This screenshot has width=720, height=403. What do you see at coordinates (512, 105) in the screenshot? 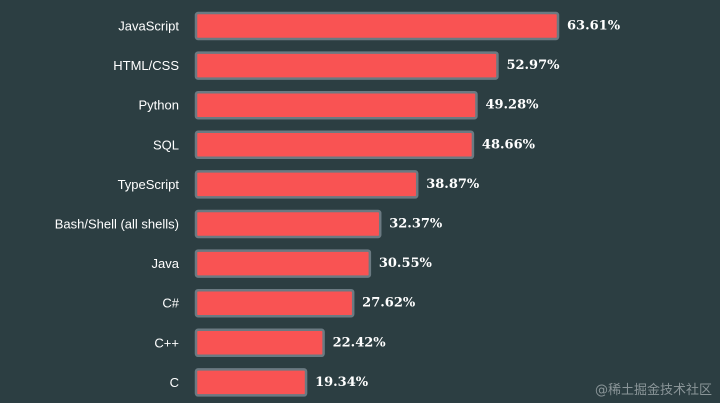
I see `value-label: 49.28%` at bounding box center [512, 105].